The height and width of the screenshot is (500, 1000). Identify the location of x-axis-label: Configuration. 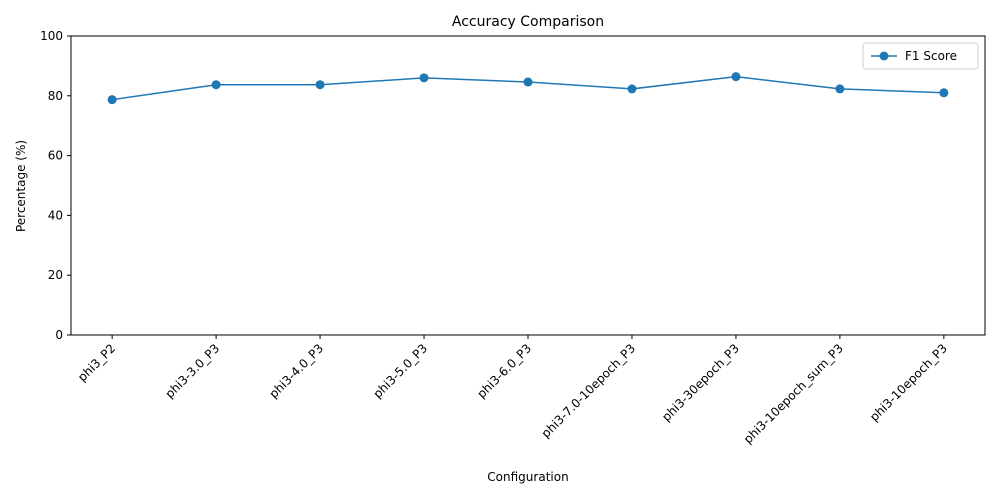
(527, 477).